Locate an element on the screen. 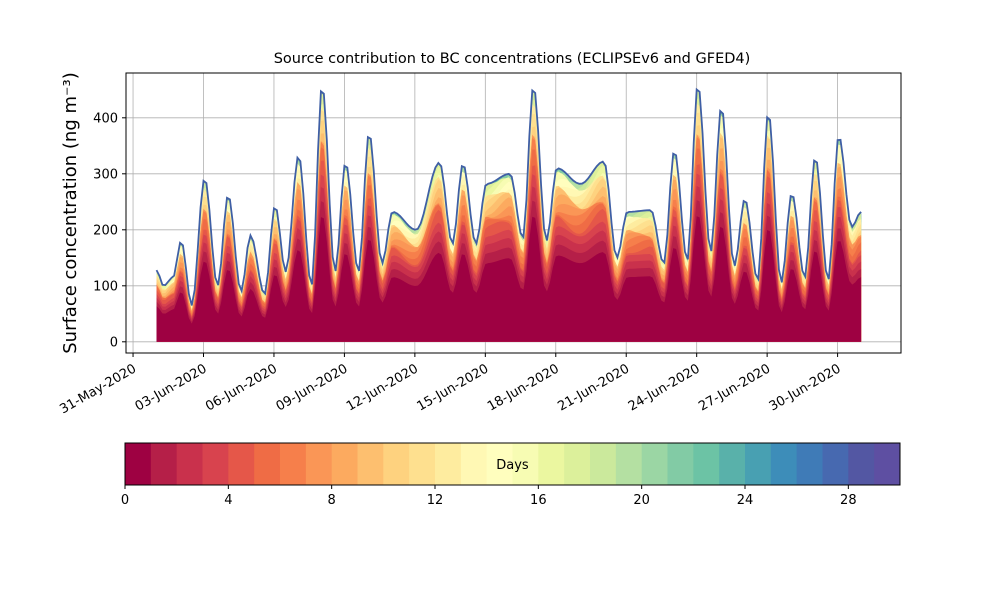 Image resolution: width=1000 pixels, height=604 pixels. x-tick-label: 30-Jun-2020 is located at coordinates (805, 387).